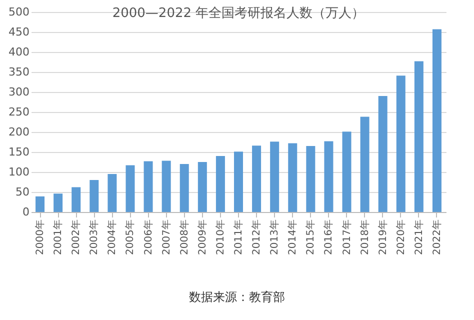 Image resolution: width=474 pixels, height=320 pixels. What do you see at coordinates (148, 237) in the screenshot?
I see `x-tick-label: 2006年` at bounding box center [148, 237].